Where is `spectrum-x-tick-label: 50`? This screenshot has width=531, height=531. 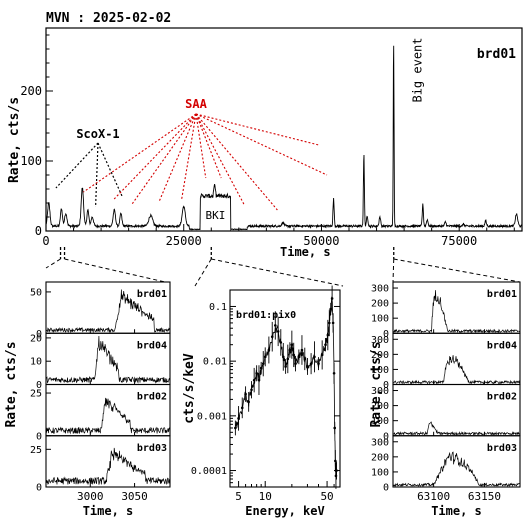 spectrum-x-tick-label: 50 is located at coordinates (326, 496).